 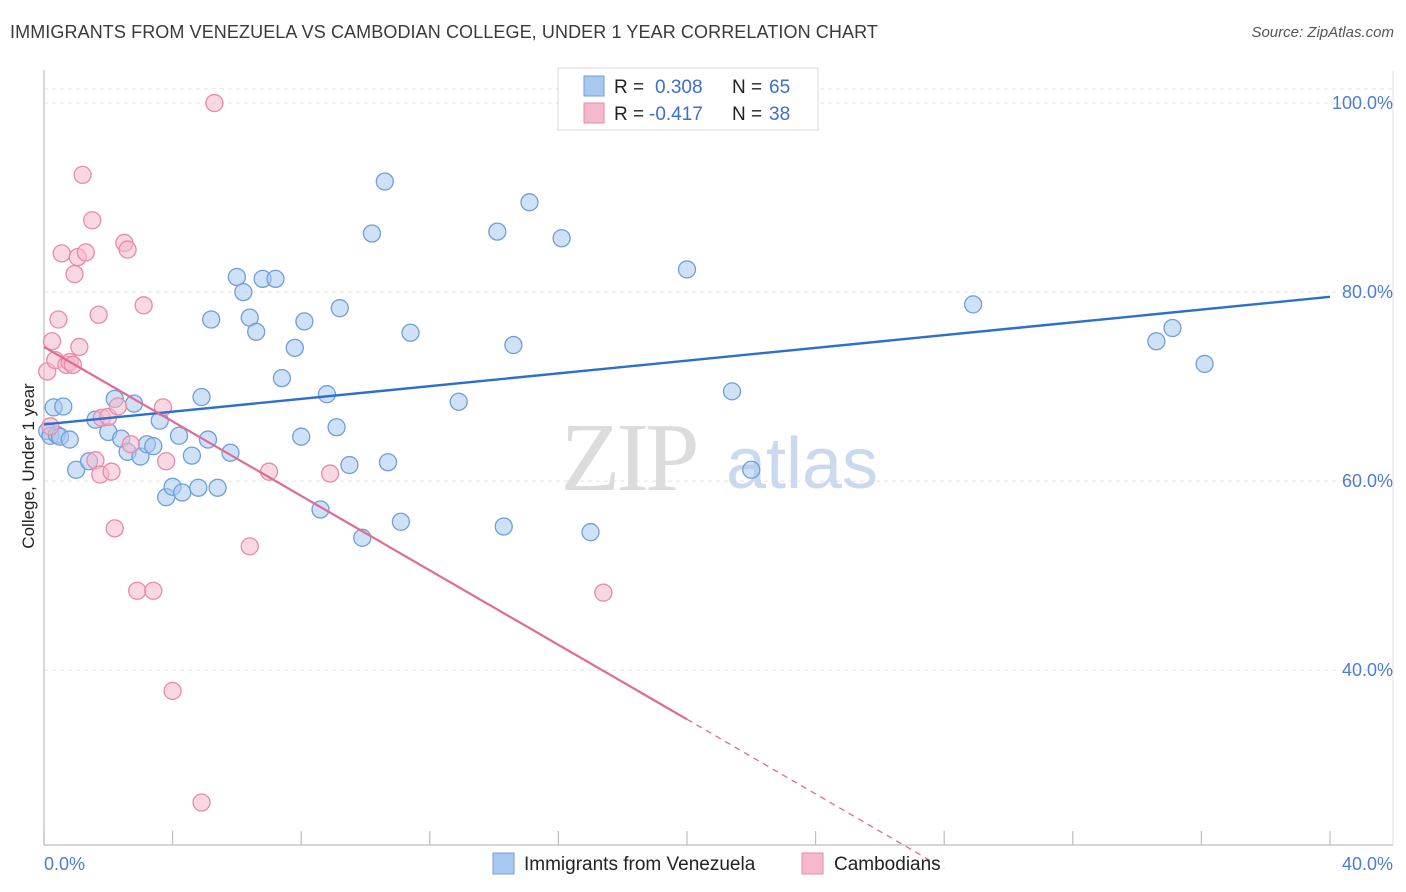 I want to click on x-tick-label-min: 0.0%, so click(x=64, y=864).